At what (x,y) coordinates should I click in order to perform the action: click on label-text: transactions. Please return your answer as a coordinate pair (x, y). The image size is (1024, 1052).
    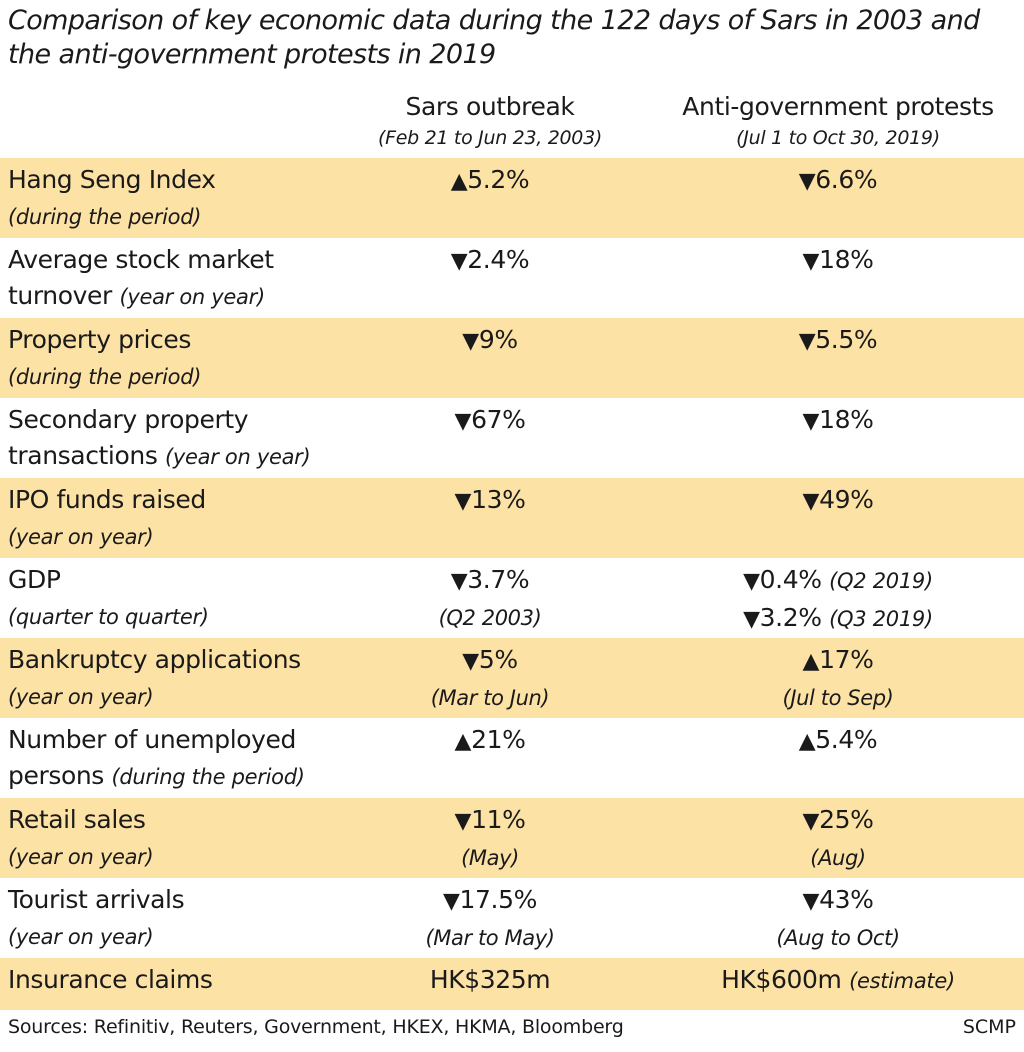
    Looking at the image, I should click on (86, 455).